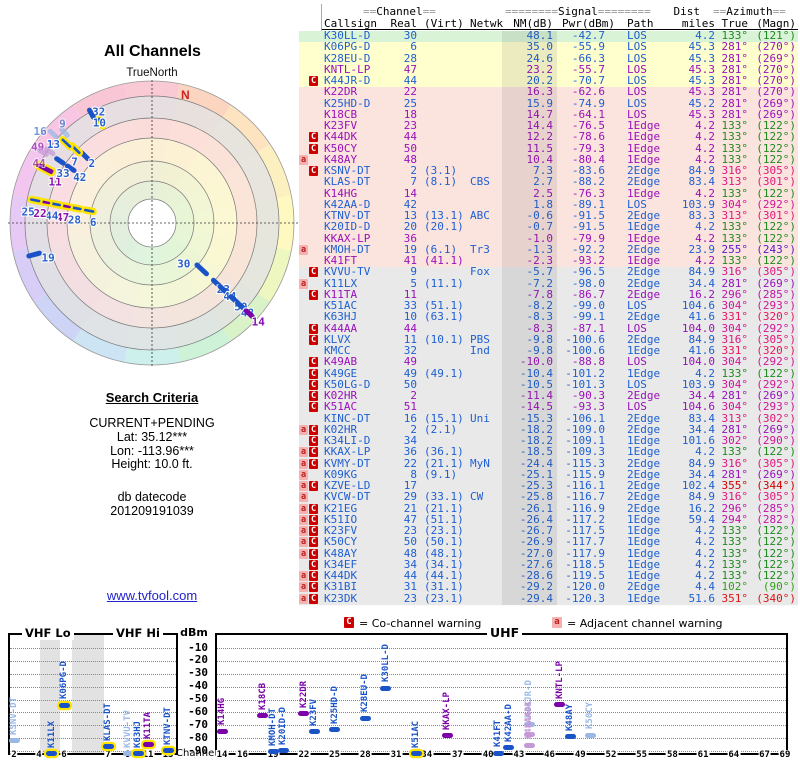 The width and height of the screenshot is (800, 768). I want to click on real-channel-cell: 36, so click(410, 238).